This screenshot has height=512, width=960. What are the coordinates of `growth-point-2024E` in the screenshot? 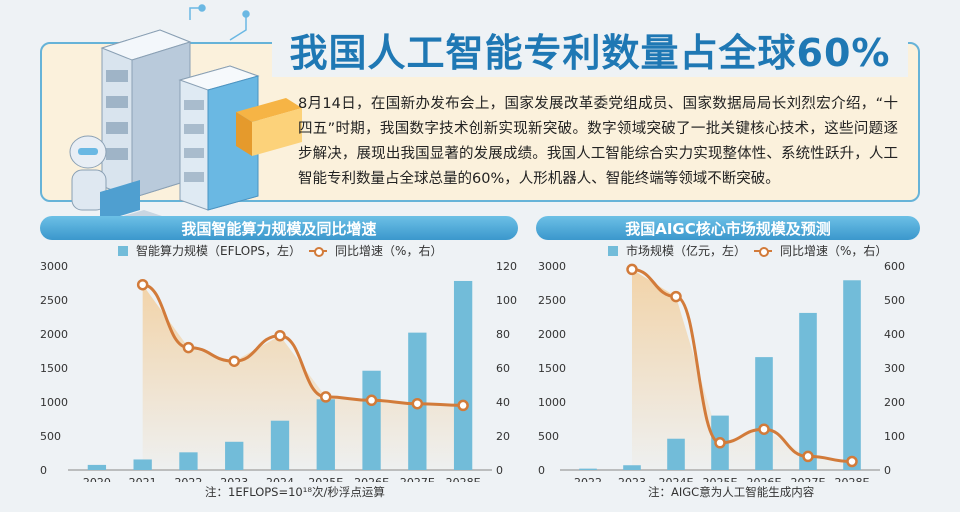 It's located at (676, 296).